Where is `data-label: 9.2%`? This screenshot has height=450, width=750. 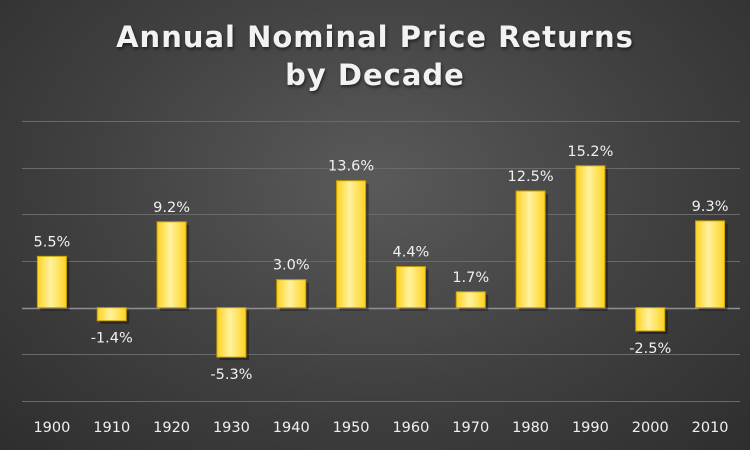 data-label: 9.2% is located at coordinates (171, 208).